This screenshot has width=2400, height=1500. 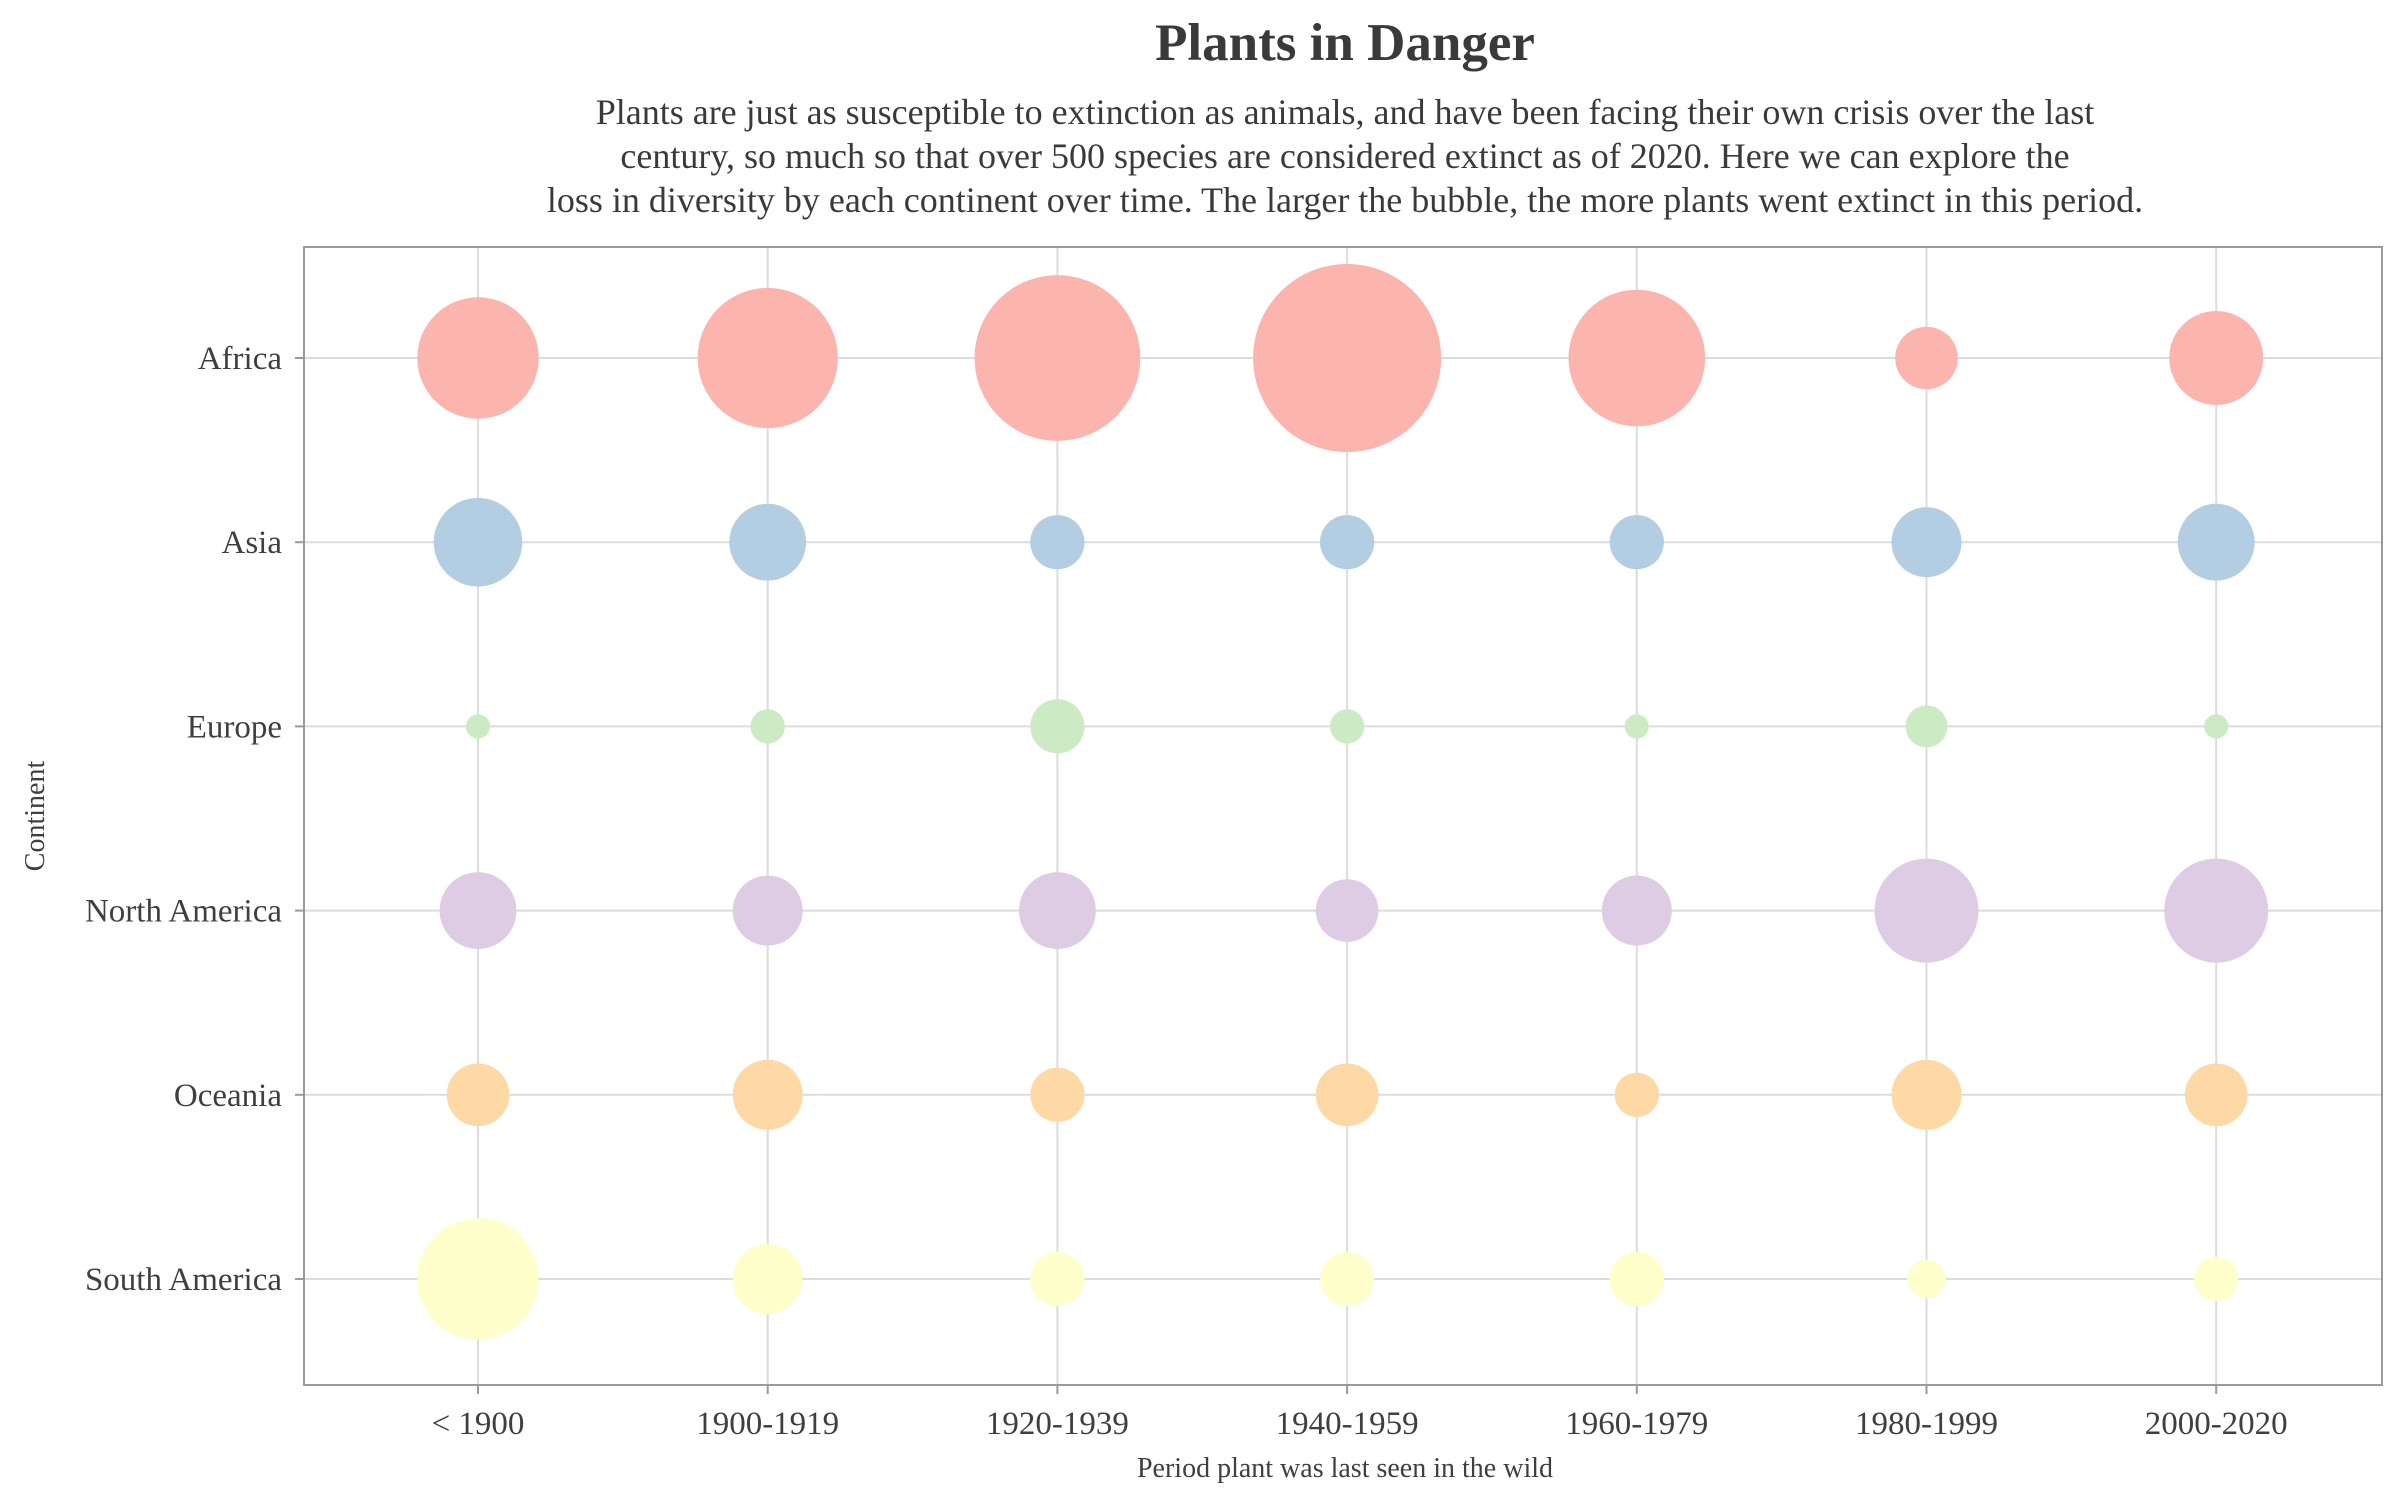 I want to click on bubble-south-america-lt-1900, so click(x=478, y=1279).